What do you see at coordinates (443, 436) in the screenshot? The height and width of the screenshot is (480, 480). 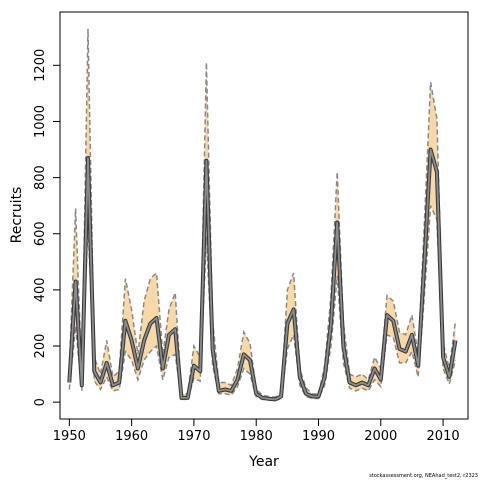 I see `x-tick-label: 2010` at bounding box center [443, 436].